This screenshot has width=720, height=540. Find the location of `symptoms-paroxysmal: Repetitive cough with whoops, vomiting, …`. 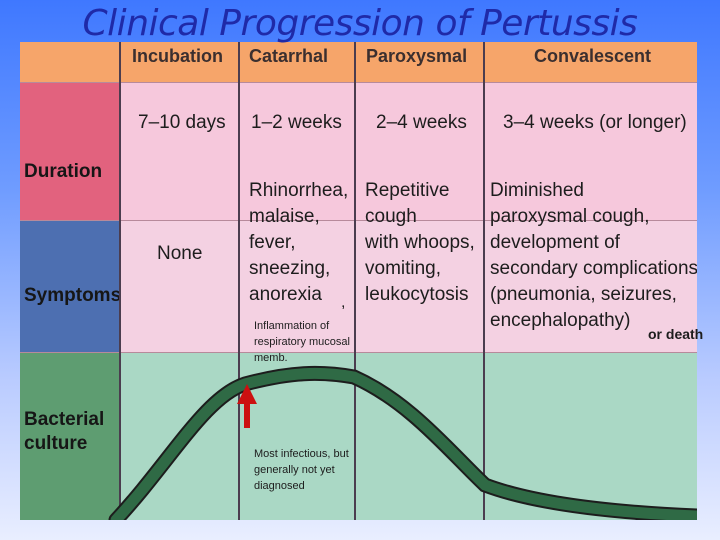

symptoms-paroxysmal: Repetitive cough with whoops, vomiting, … is located at coordinates (420, 242).